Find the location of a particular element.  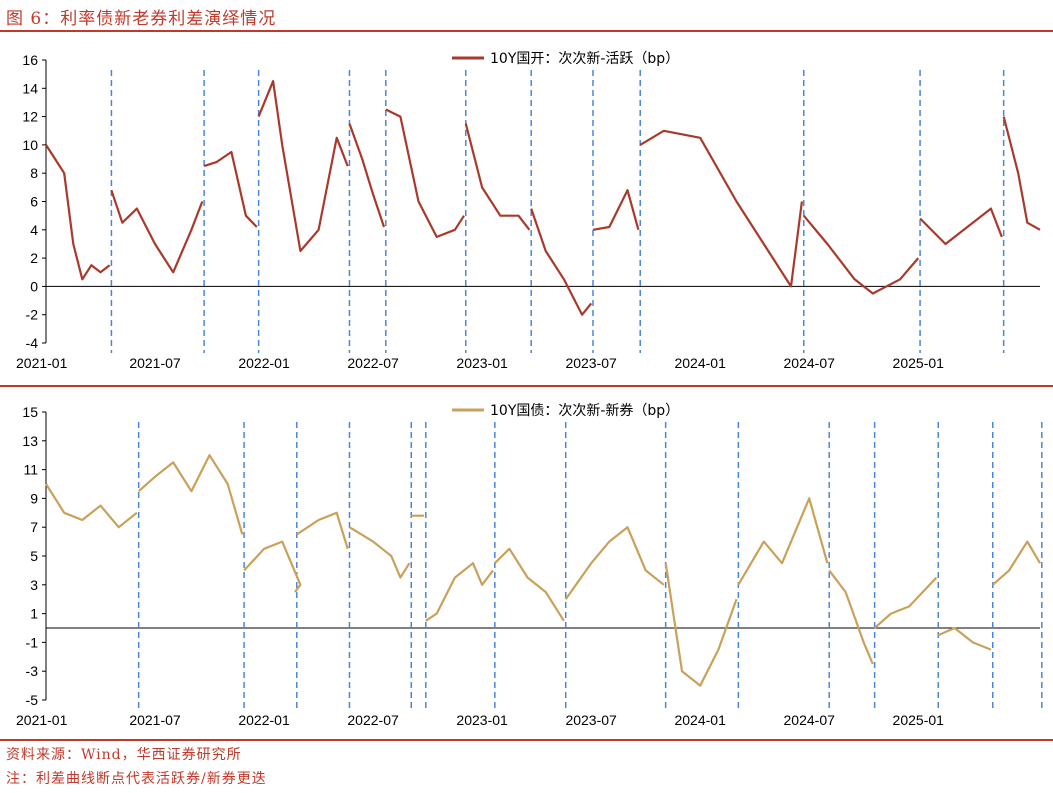

y-tick-label: 3 is located at coordinates (34, 585).